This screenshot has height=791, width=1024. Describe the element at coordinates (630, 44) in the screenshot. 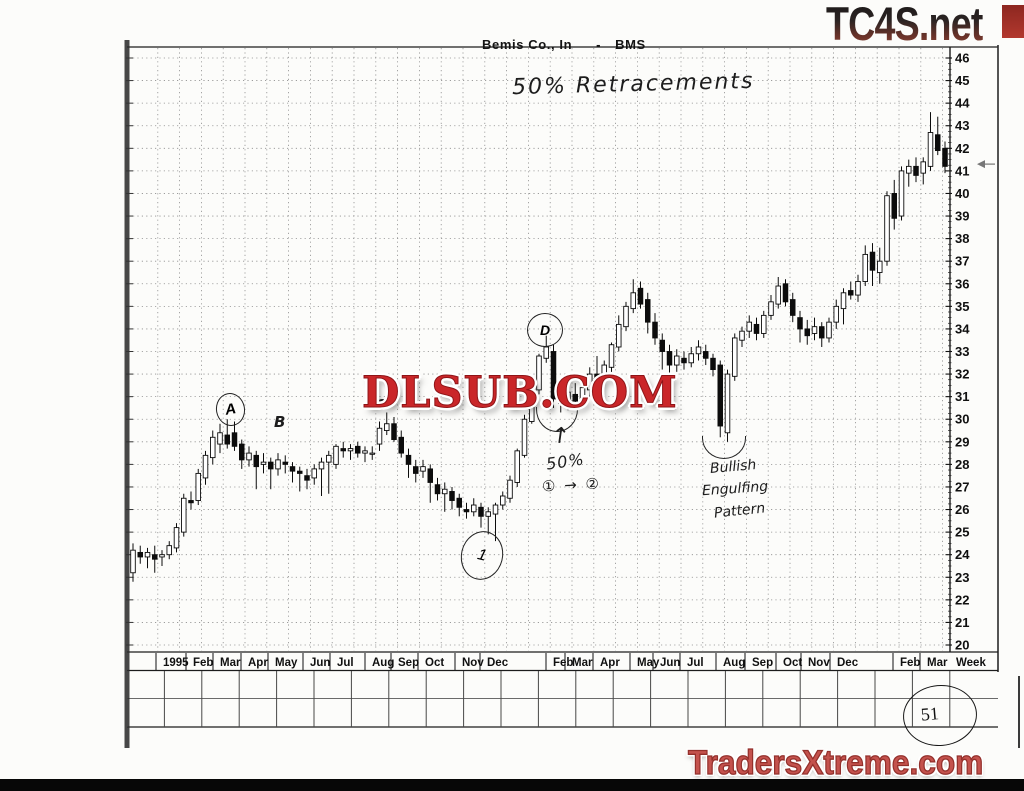

I see `chart-title-symbol: BMS` at that location.